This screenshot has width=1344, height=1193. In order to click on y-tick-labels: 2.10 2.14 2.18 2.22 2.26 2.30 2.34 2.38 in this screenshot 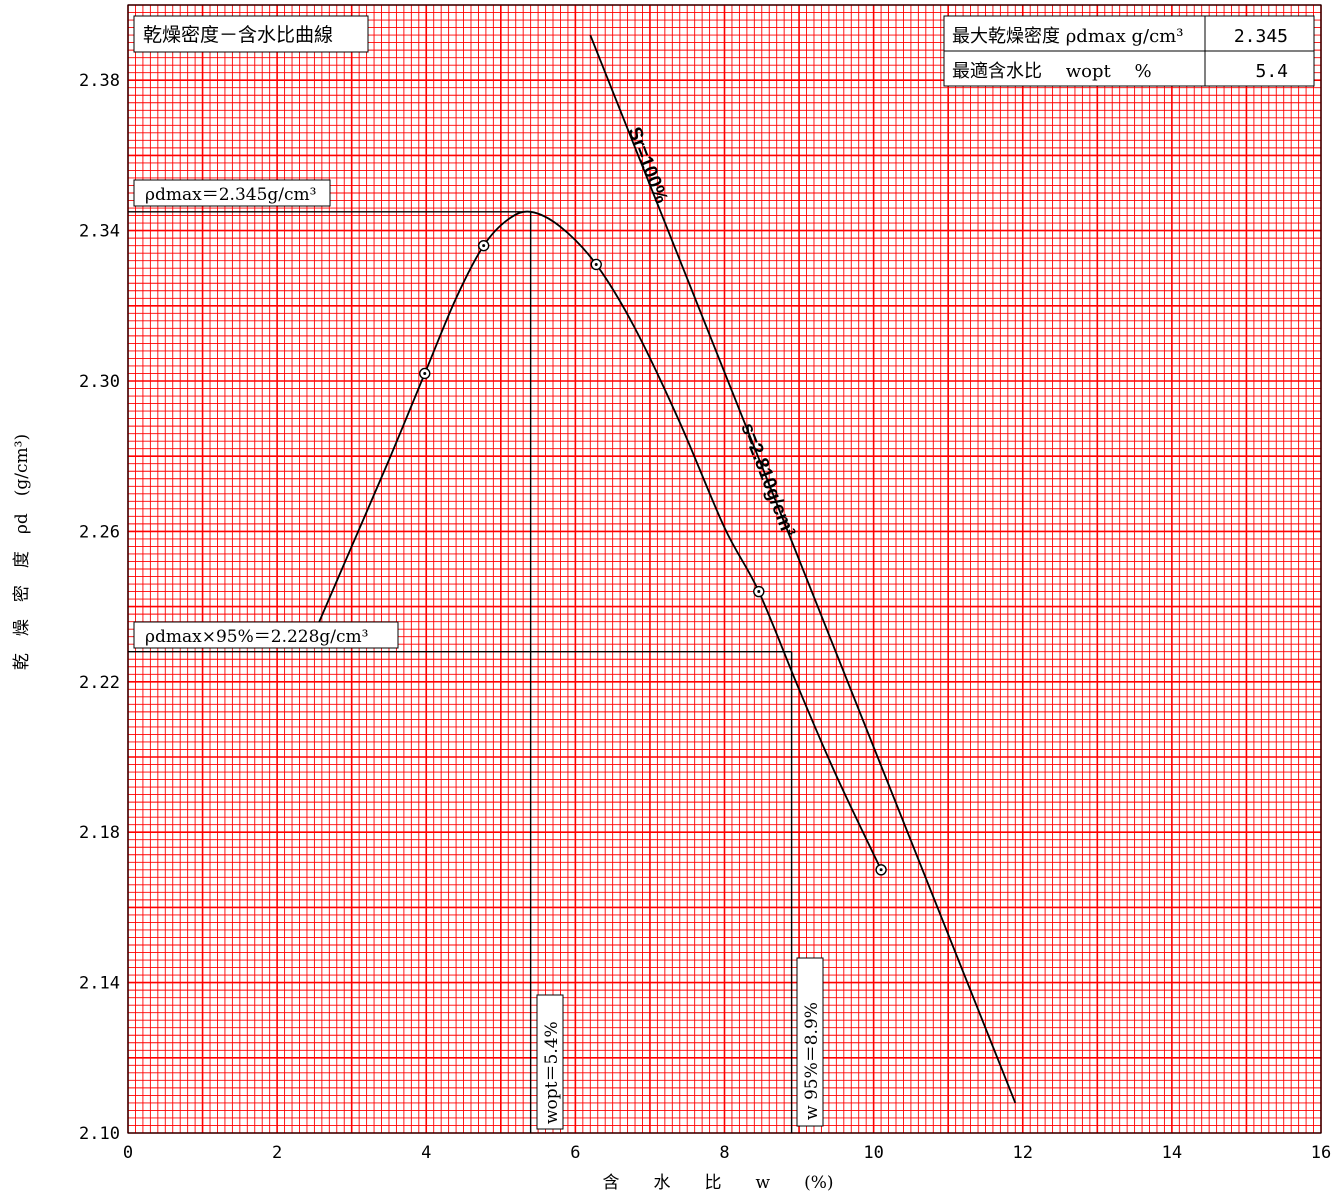, I will do `click(99, 607)`.